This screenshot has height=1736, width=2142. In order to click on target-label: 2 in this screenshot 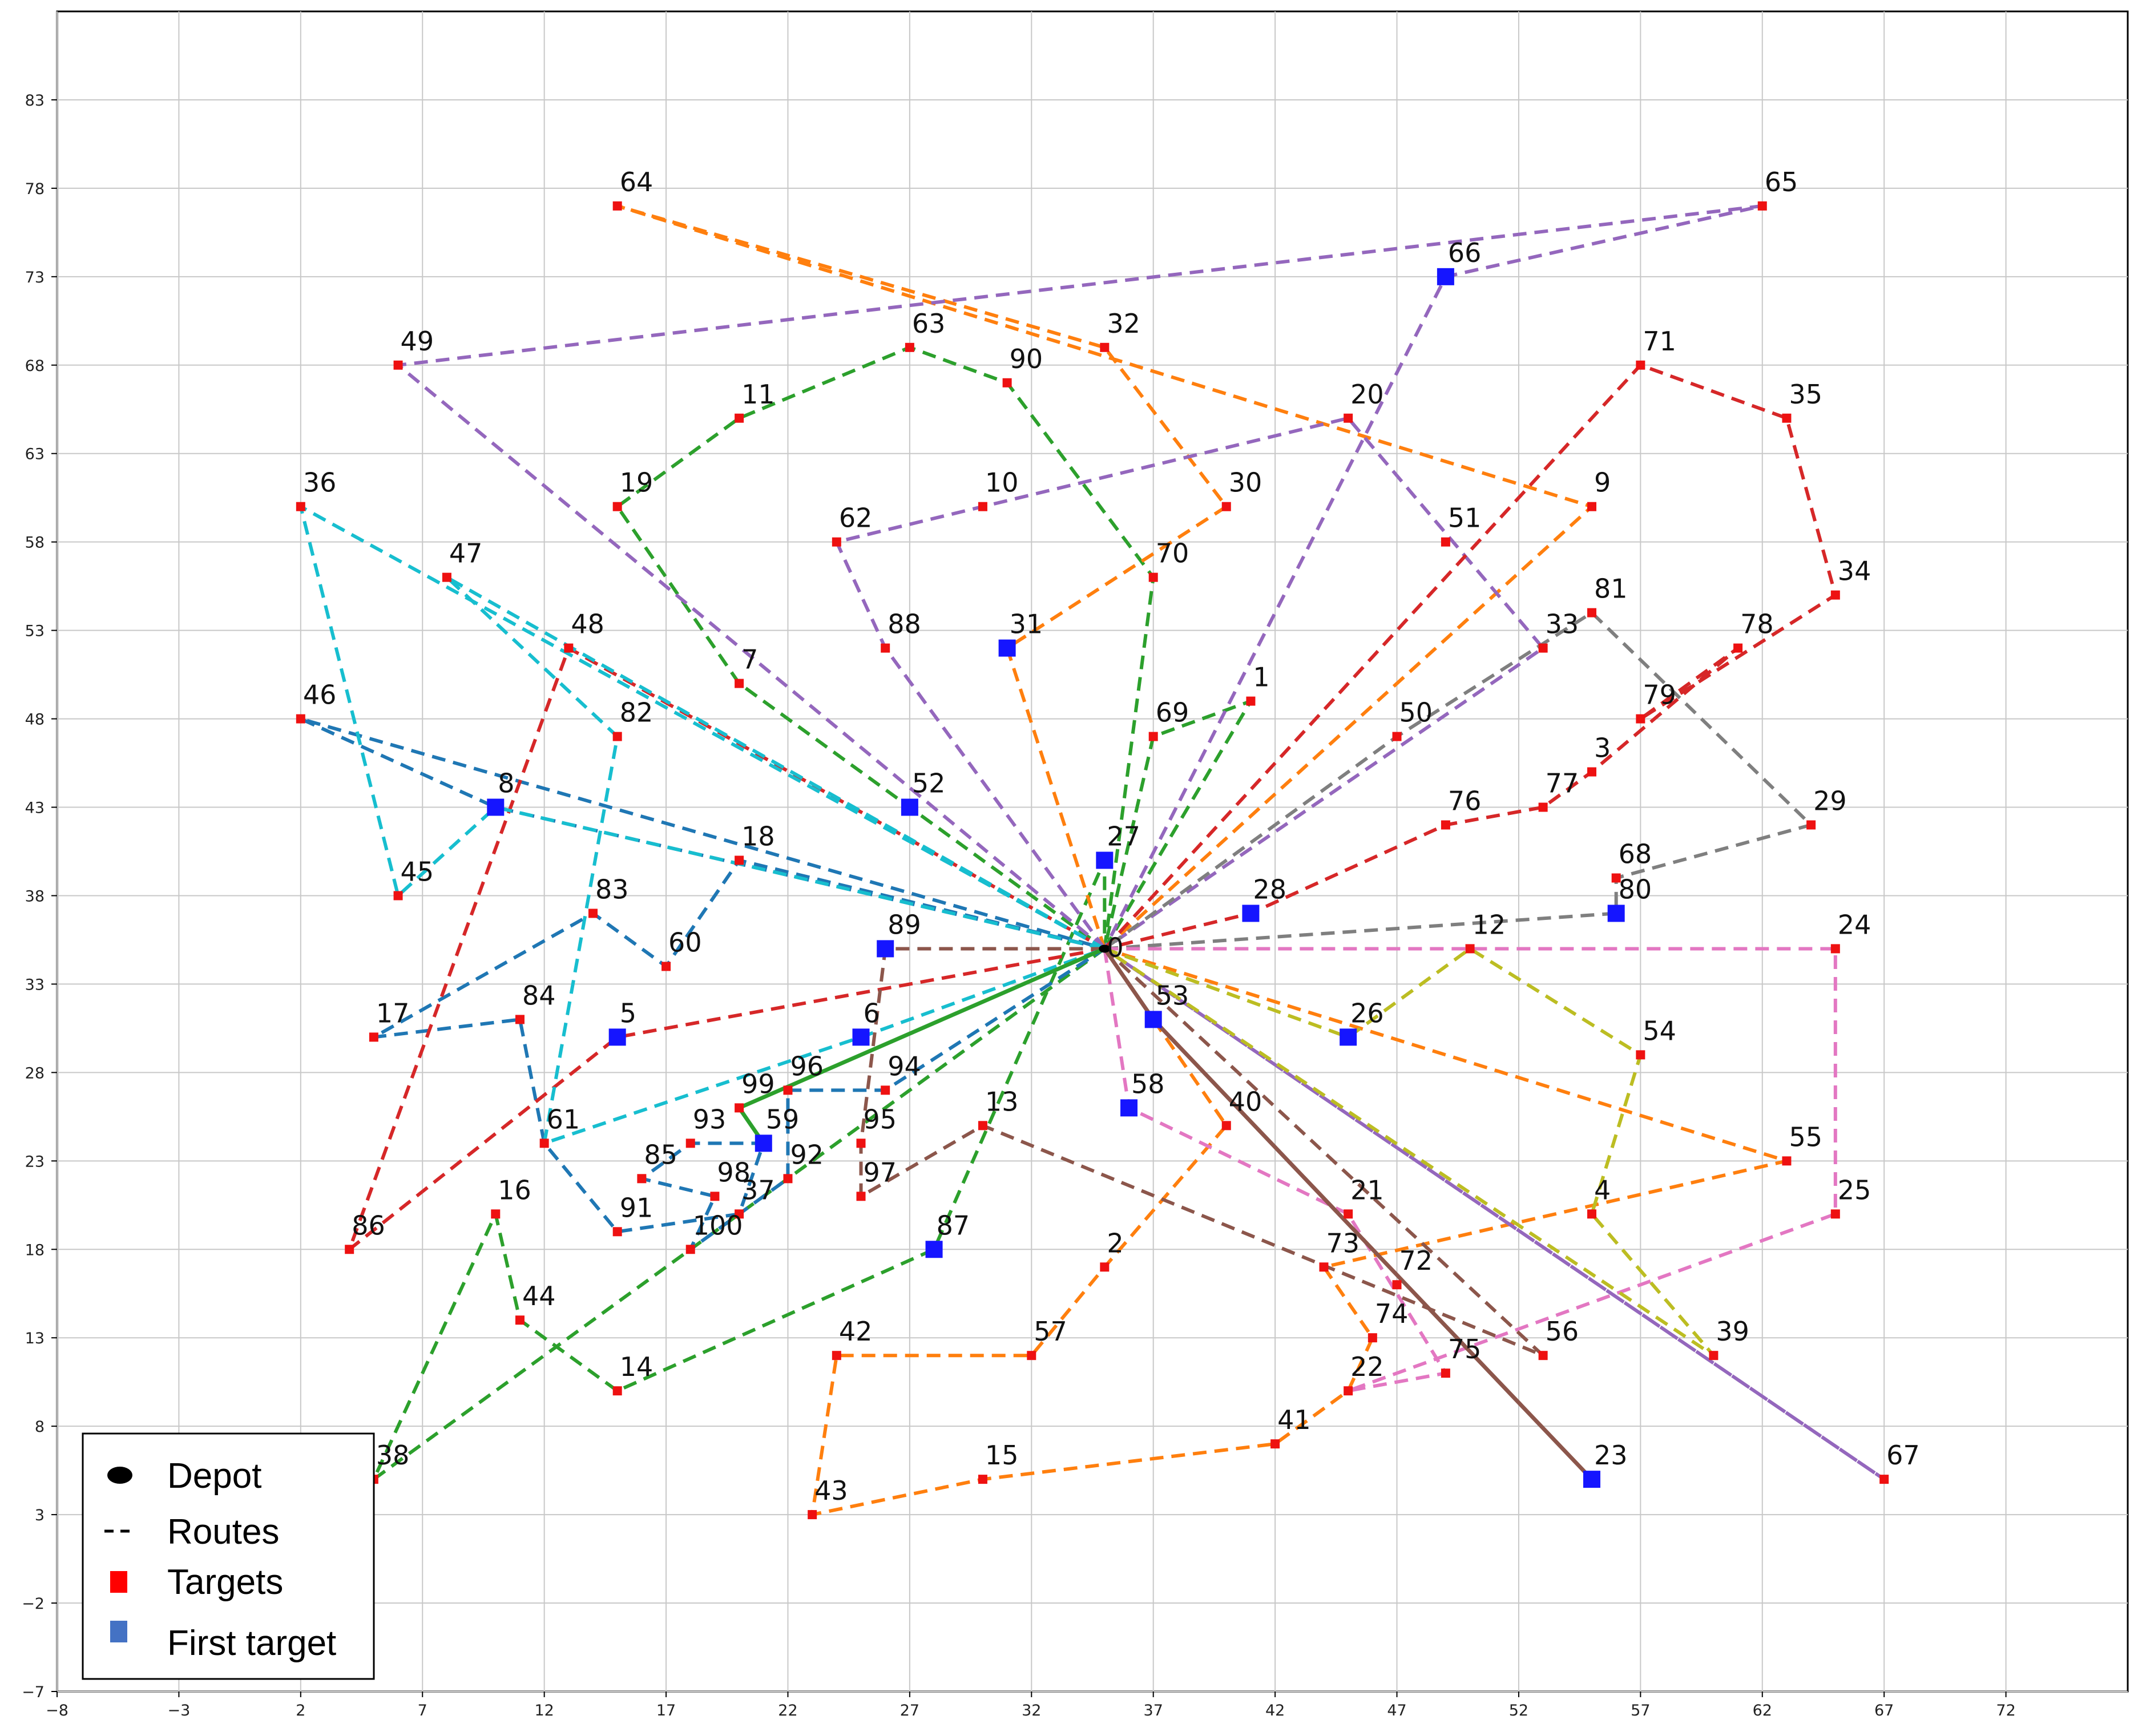, I will do `click(1115, 1243)`.